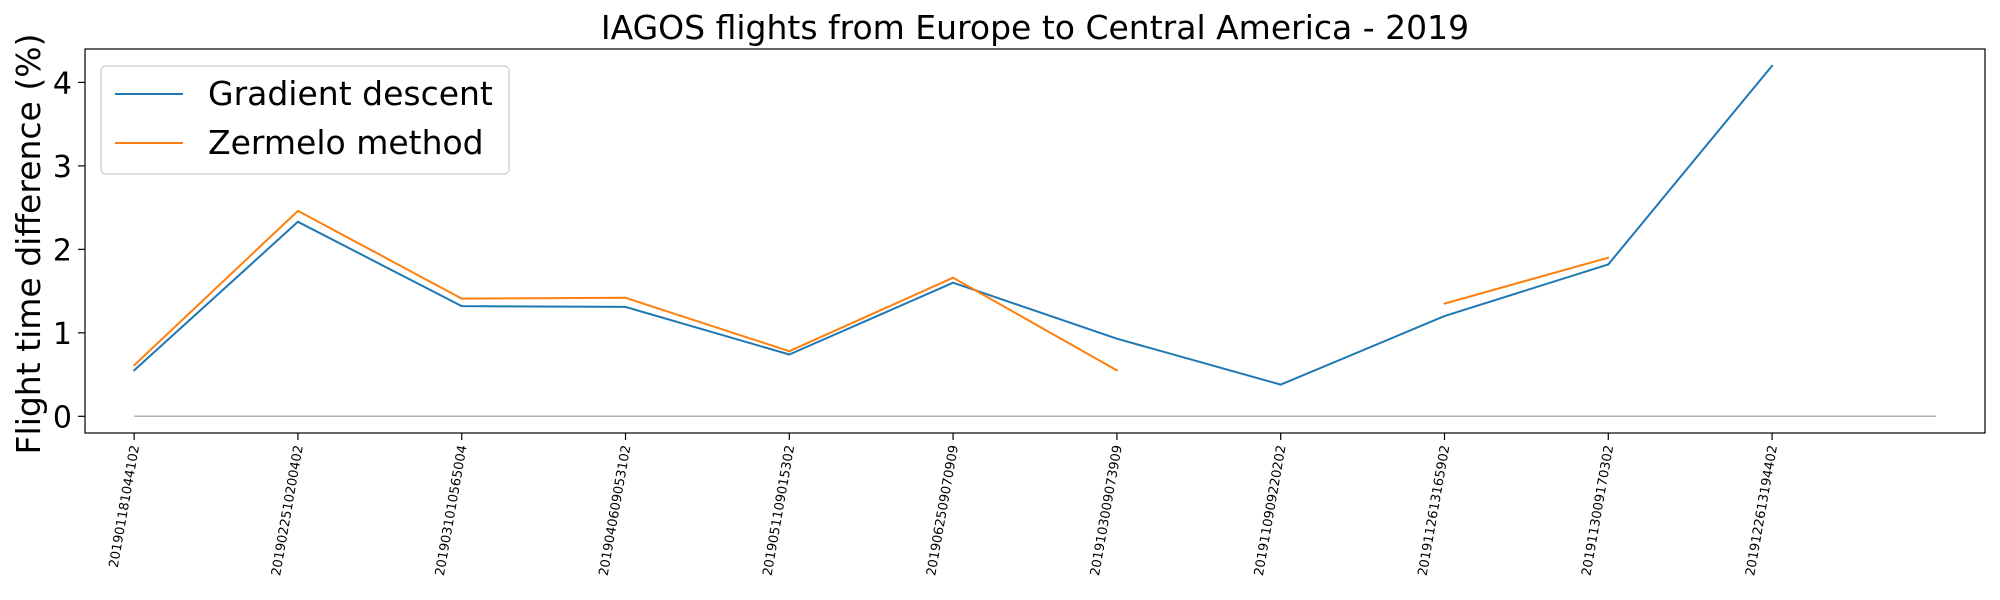 This screenshot has height=600, width=2000. Describe the element at coordinates (28, 244) in the screenshot. I see `y-axis-label: Flight time difference (%)` at that location.